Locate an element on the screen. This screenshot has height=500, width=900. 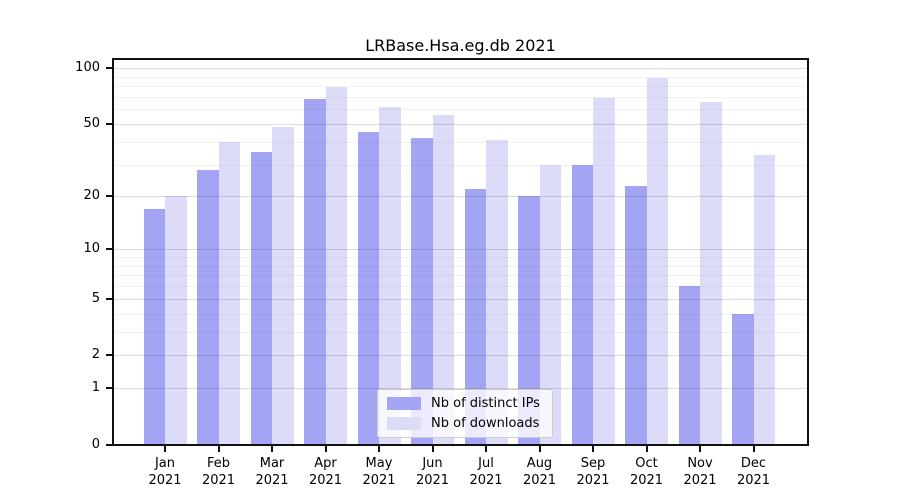
y-tick-label-50: 50 is located at coordinates (91, 123).